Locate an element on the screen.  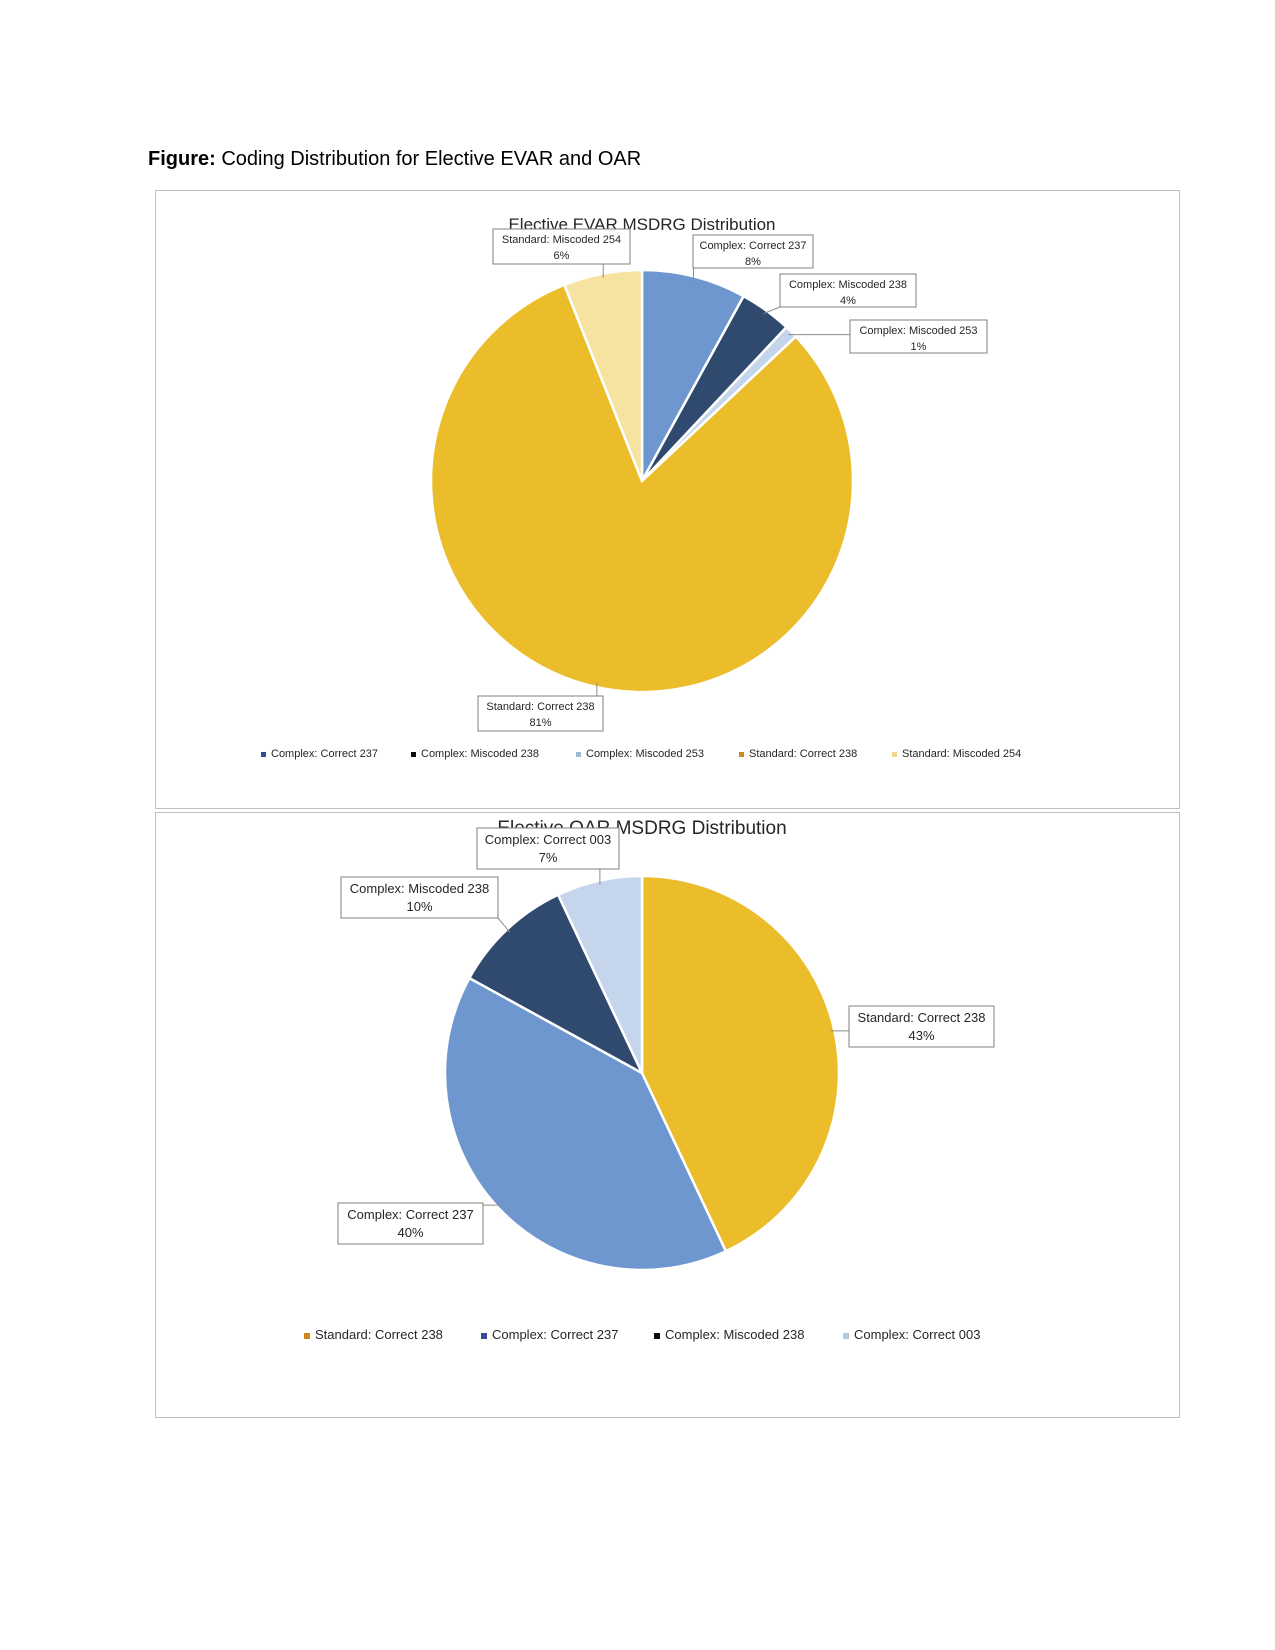
data-label-value: 10% is located at coordinates (419, 906).